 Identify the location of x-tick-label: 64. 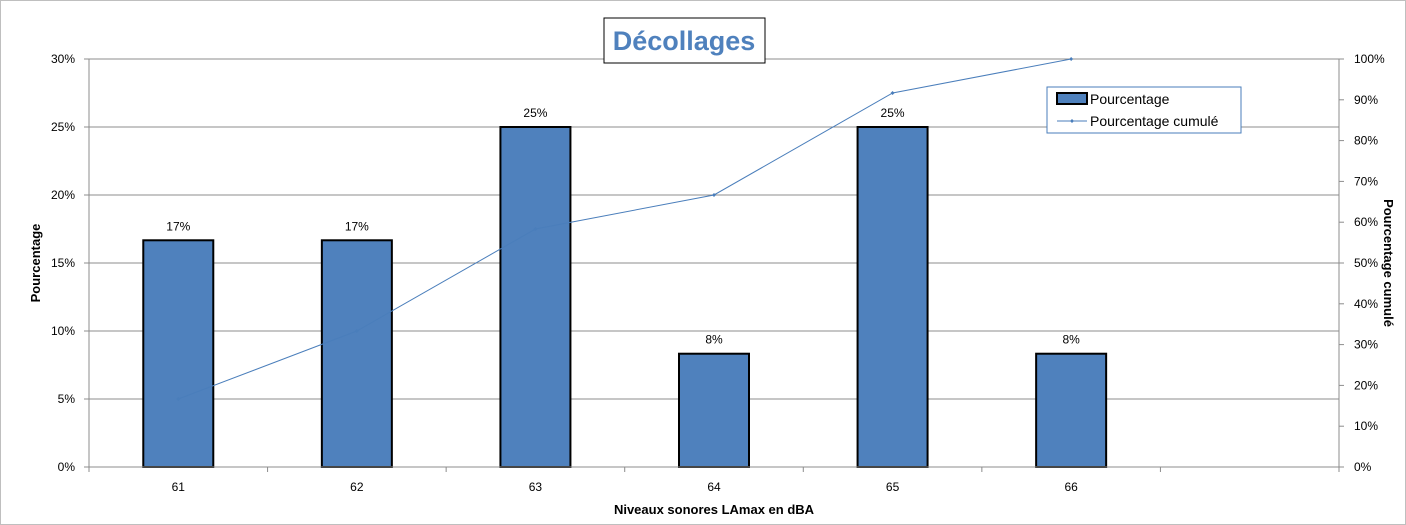
(714, 487).